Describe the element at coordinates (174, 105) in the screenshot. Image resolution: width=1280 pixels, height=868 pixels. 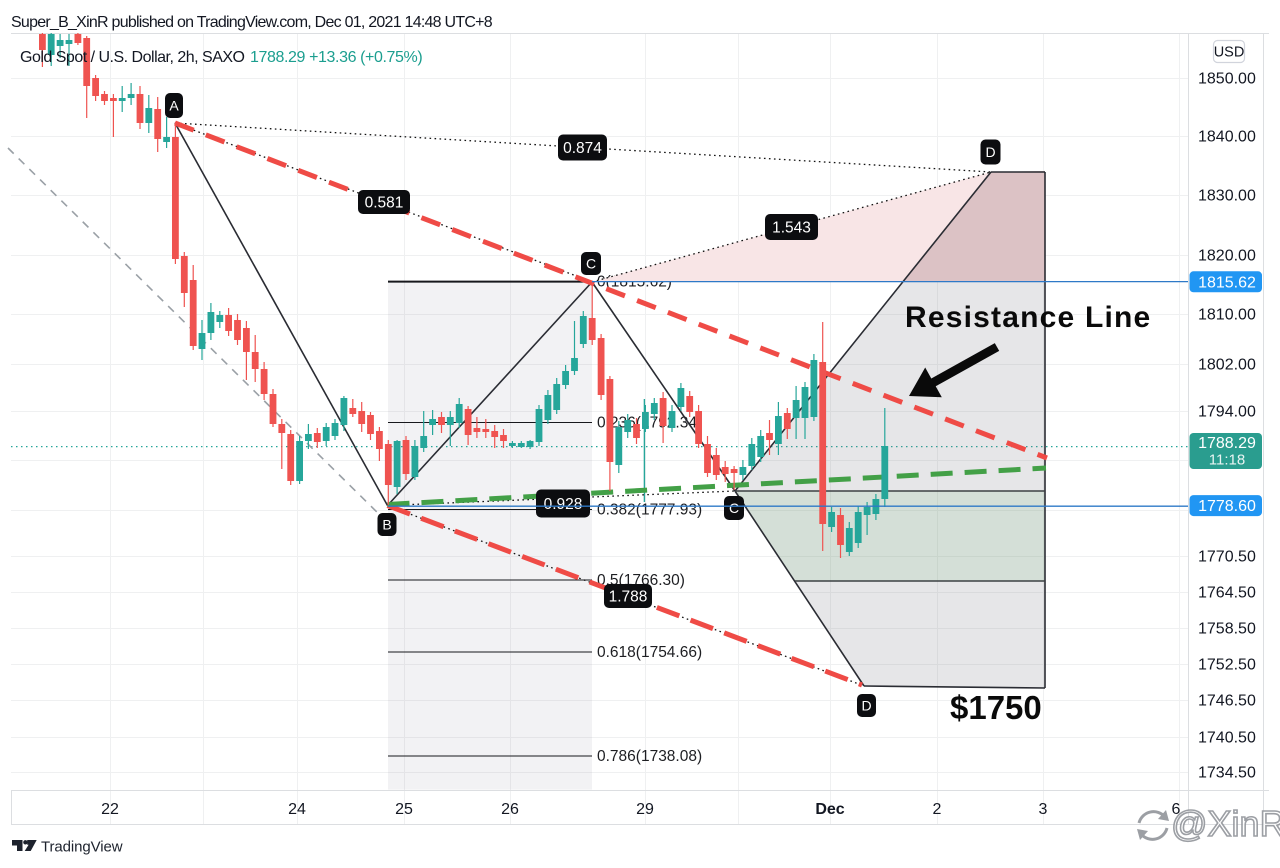
I see `svg-text: A` at that location.